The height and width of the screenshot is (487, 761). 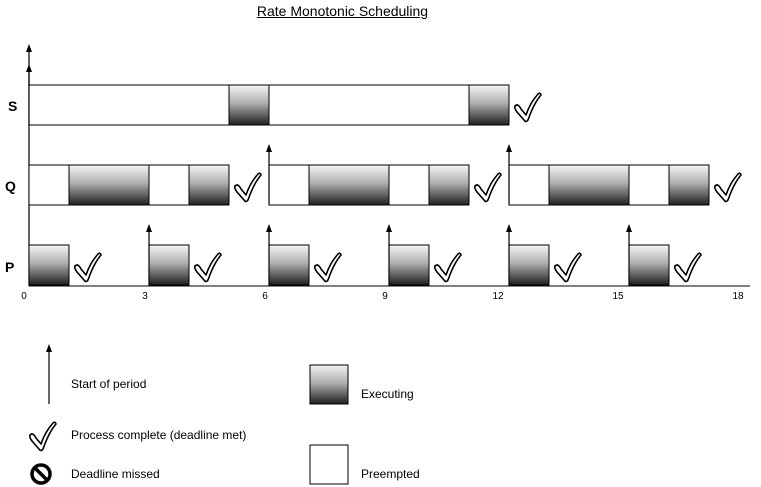 I want to click on legend-process-complete-label: Process complete (deadline met), so click(x=159, y=435).